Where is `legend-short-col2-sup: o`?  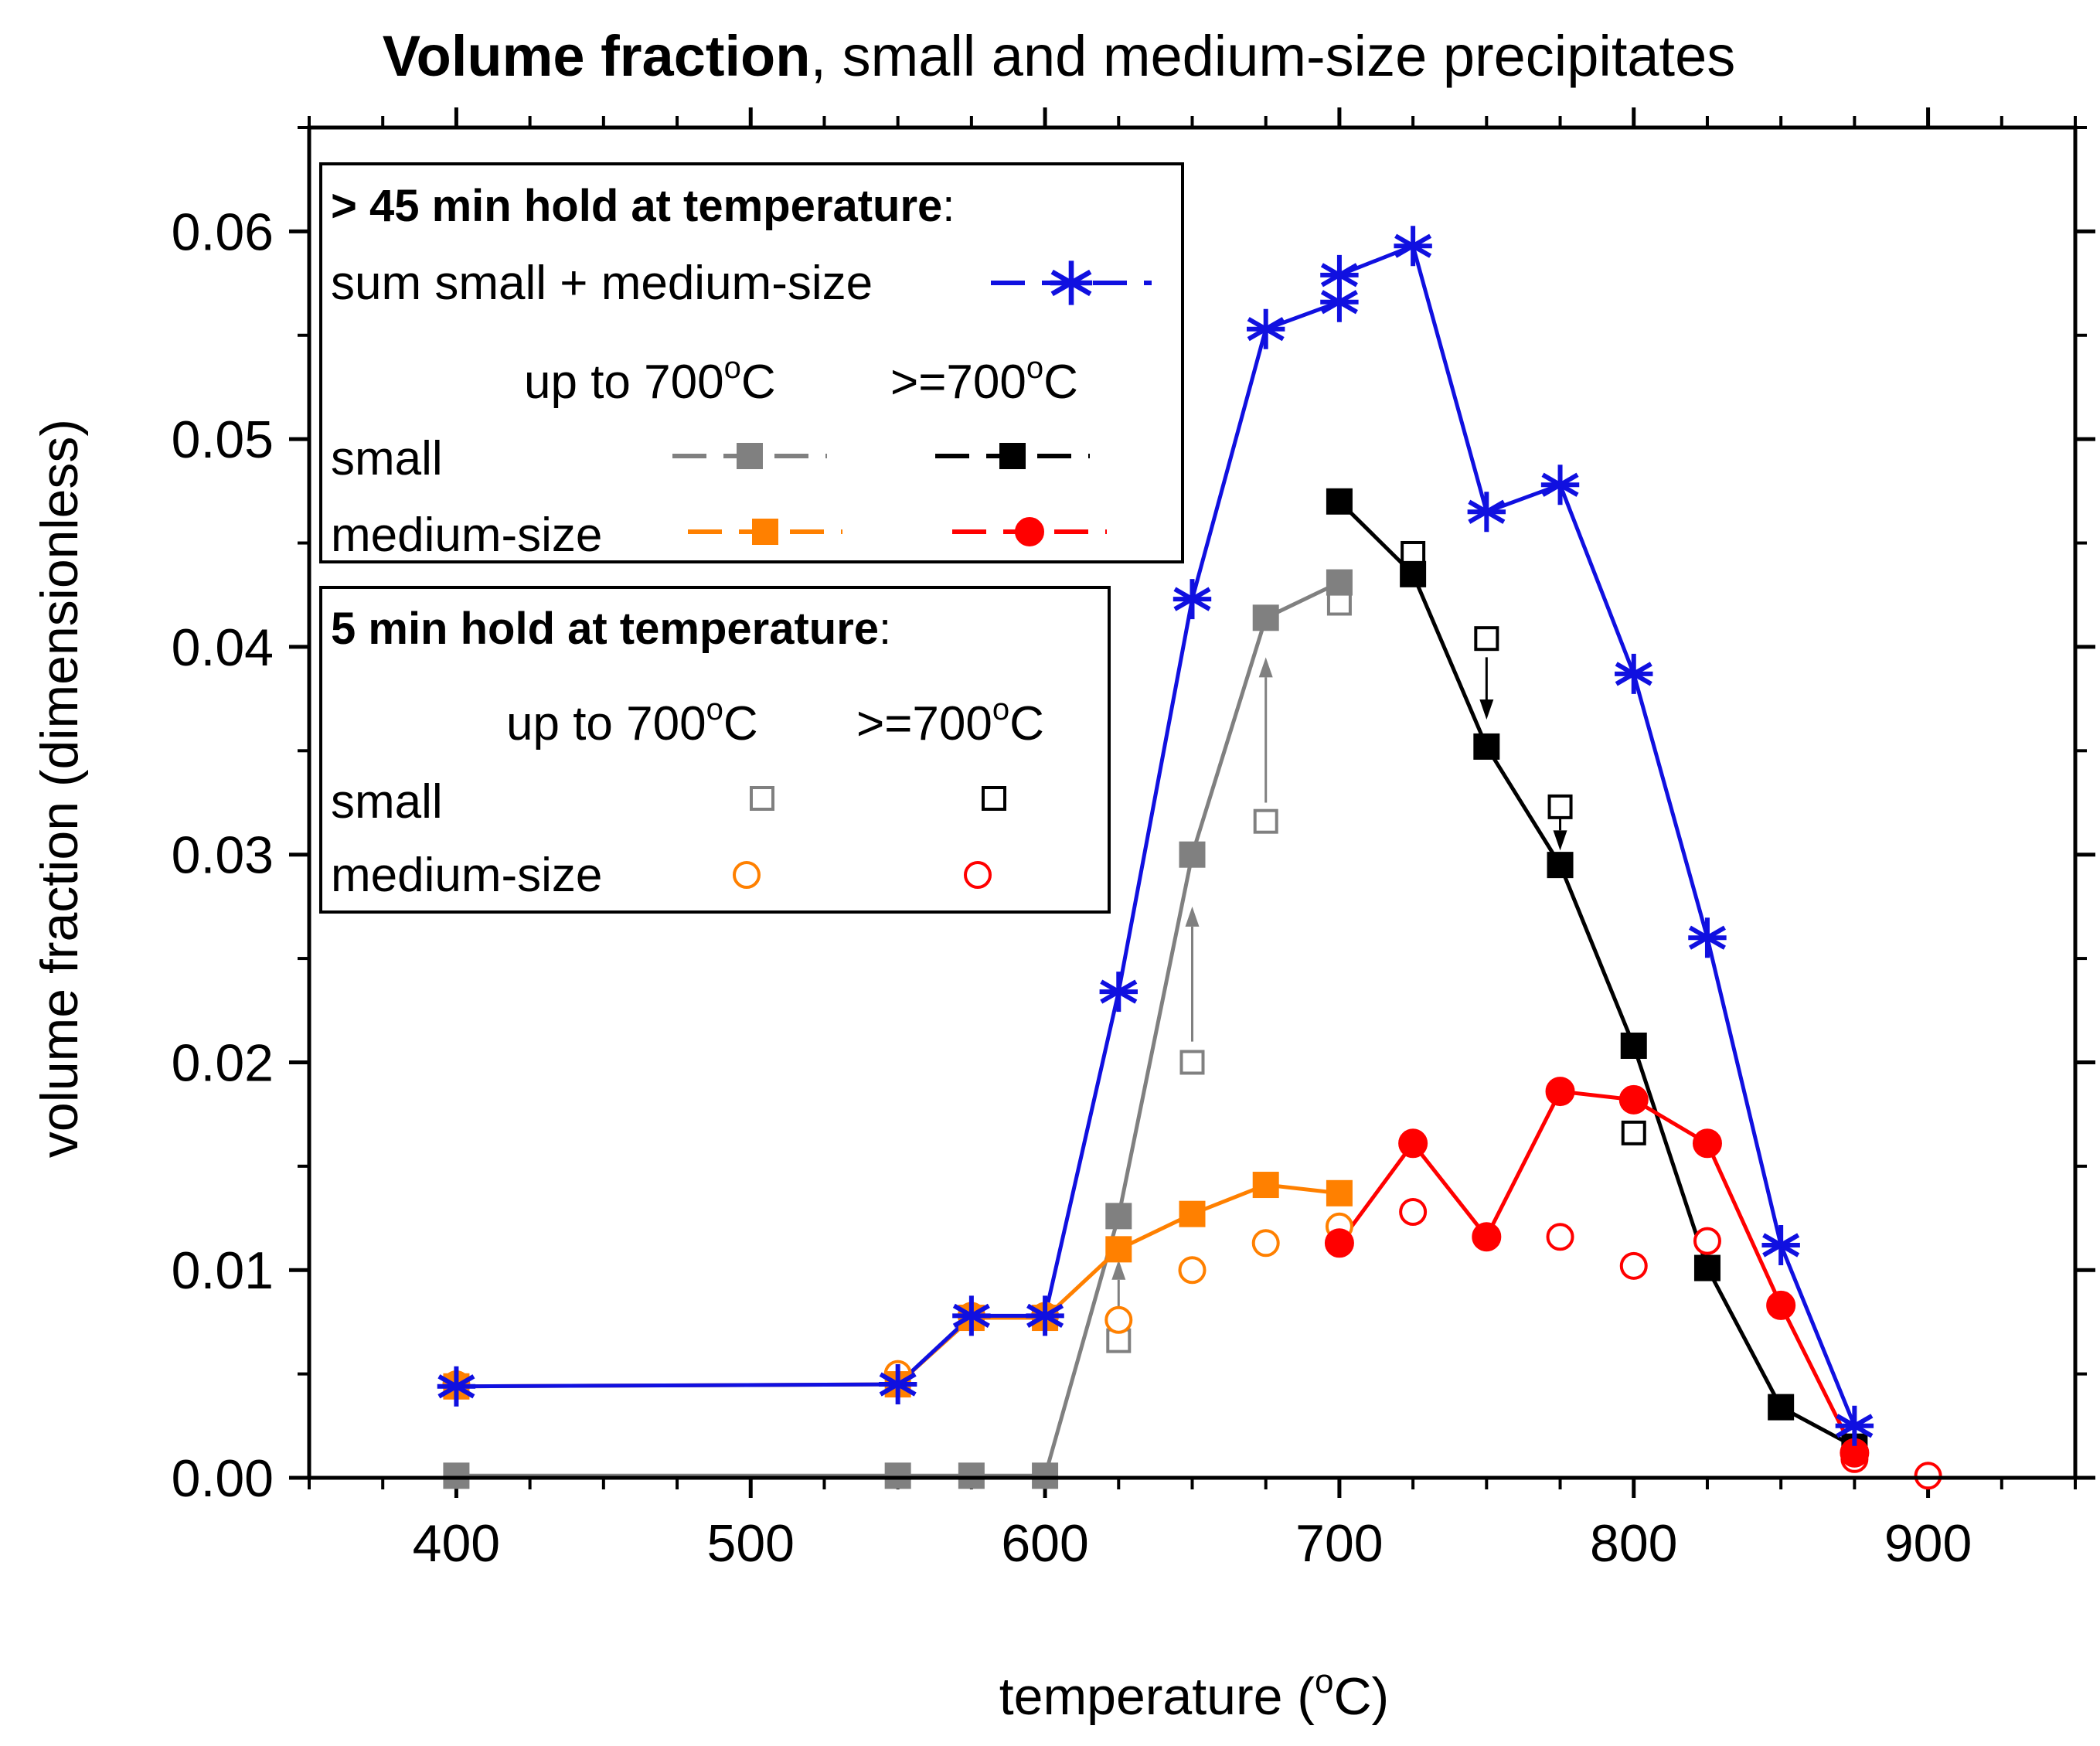
legend-short-col2-sup: o is located at coordinates (1000, 710).